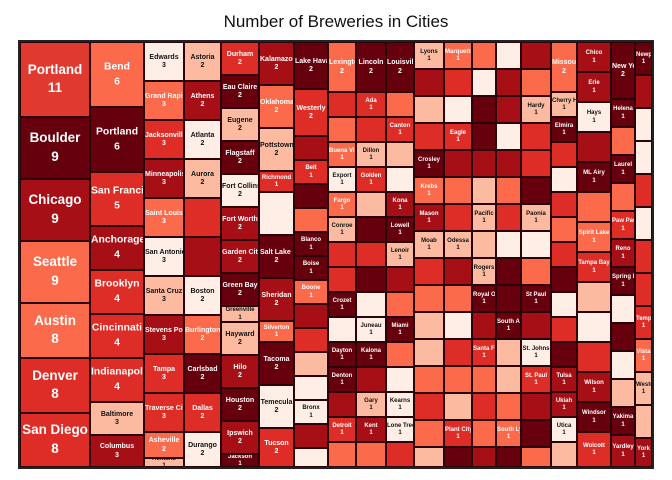  Describe the element at coordinates (276, 447) in the screenshot. I see `treemap-cell: Tucson 2` at that location.